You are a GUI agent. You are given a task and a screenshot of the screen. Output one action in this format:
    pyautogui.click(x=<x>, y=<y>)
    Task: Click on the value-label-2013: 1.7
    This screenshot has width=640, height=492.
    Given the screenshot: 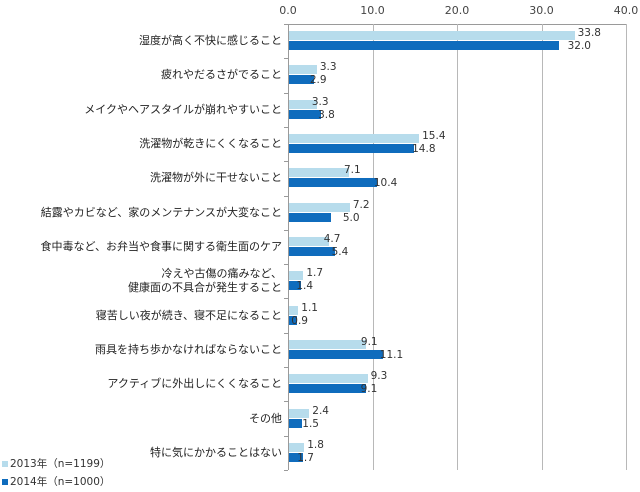 What is the action you would take?
    pyautogui.click(x=315, y=273)
    